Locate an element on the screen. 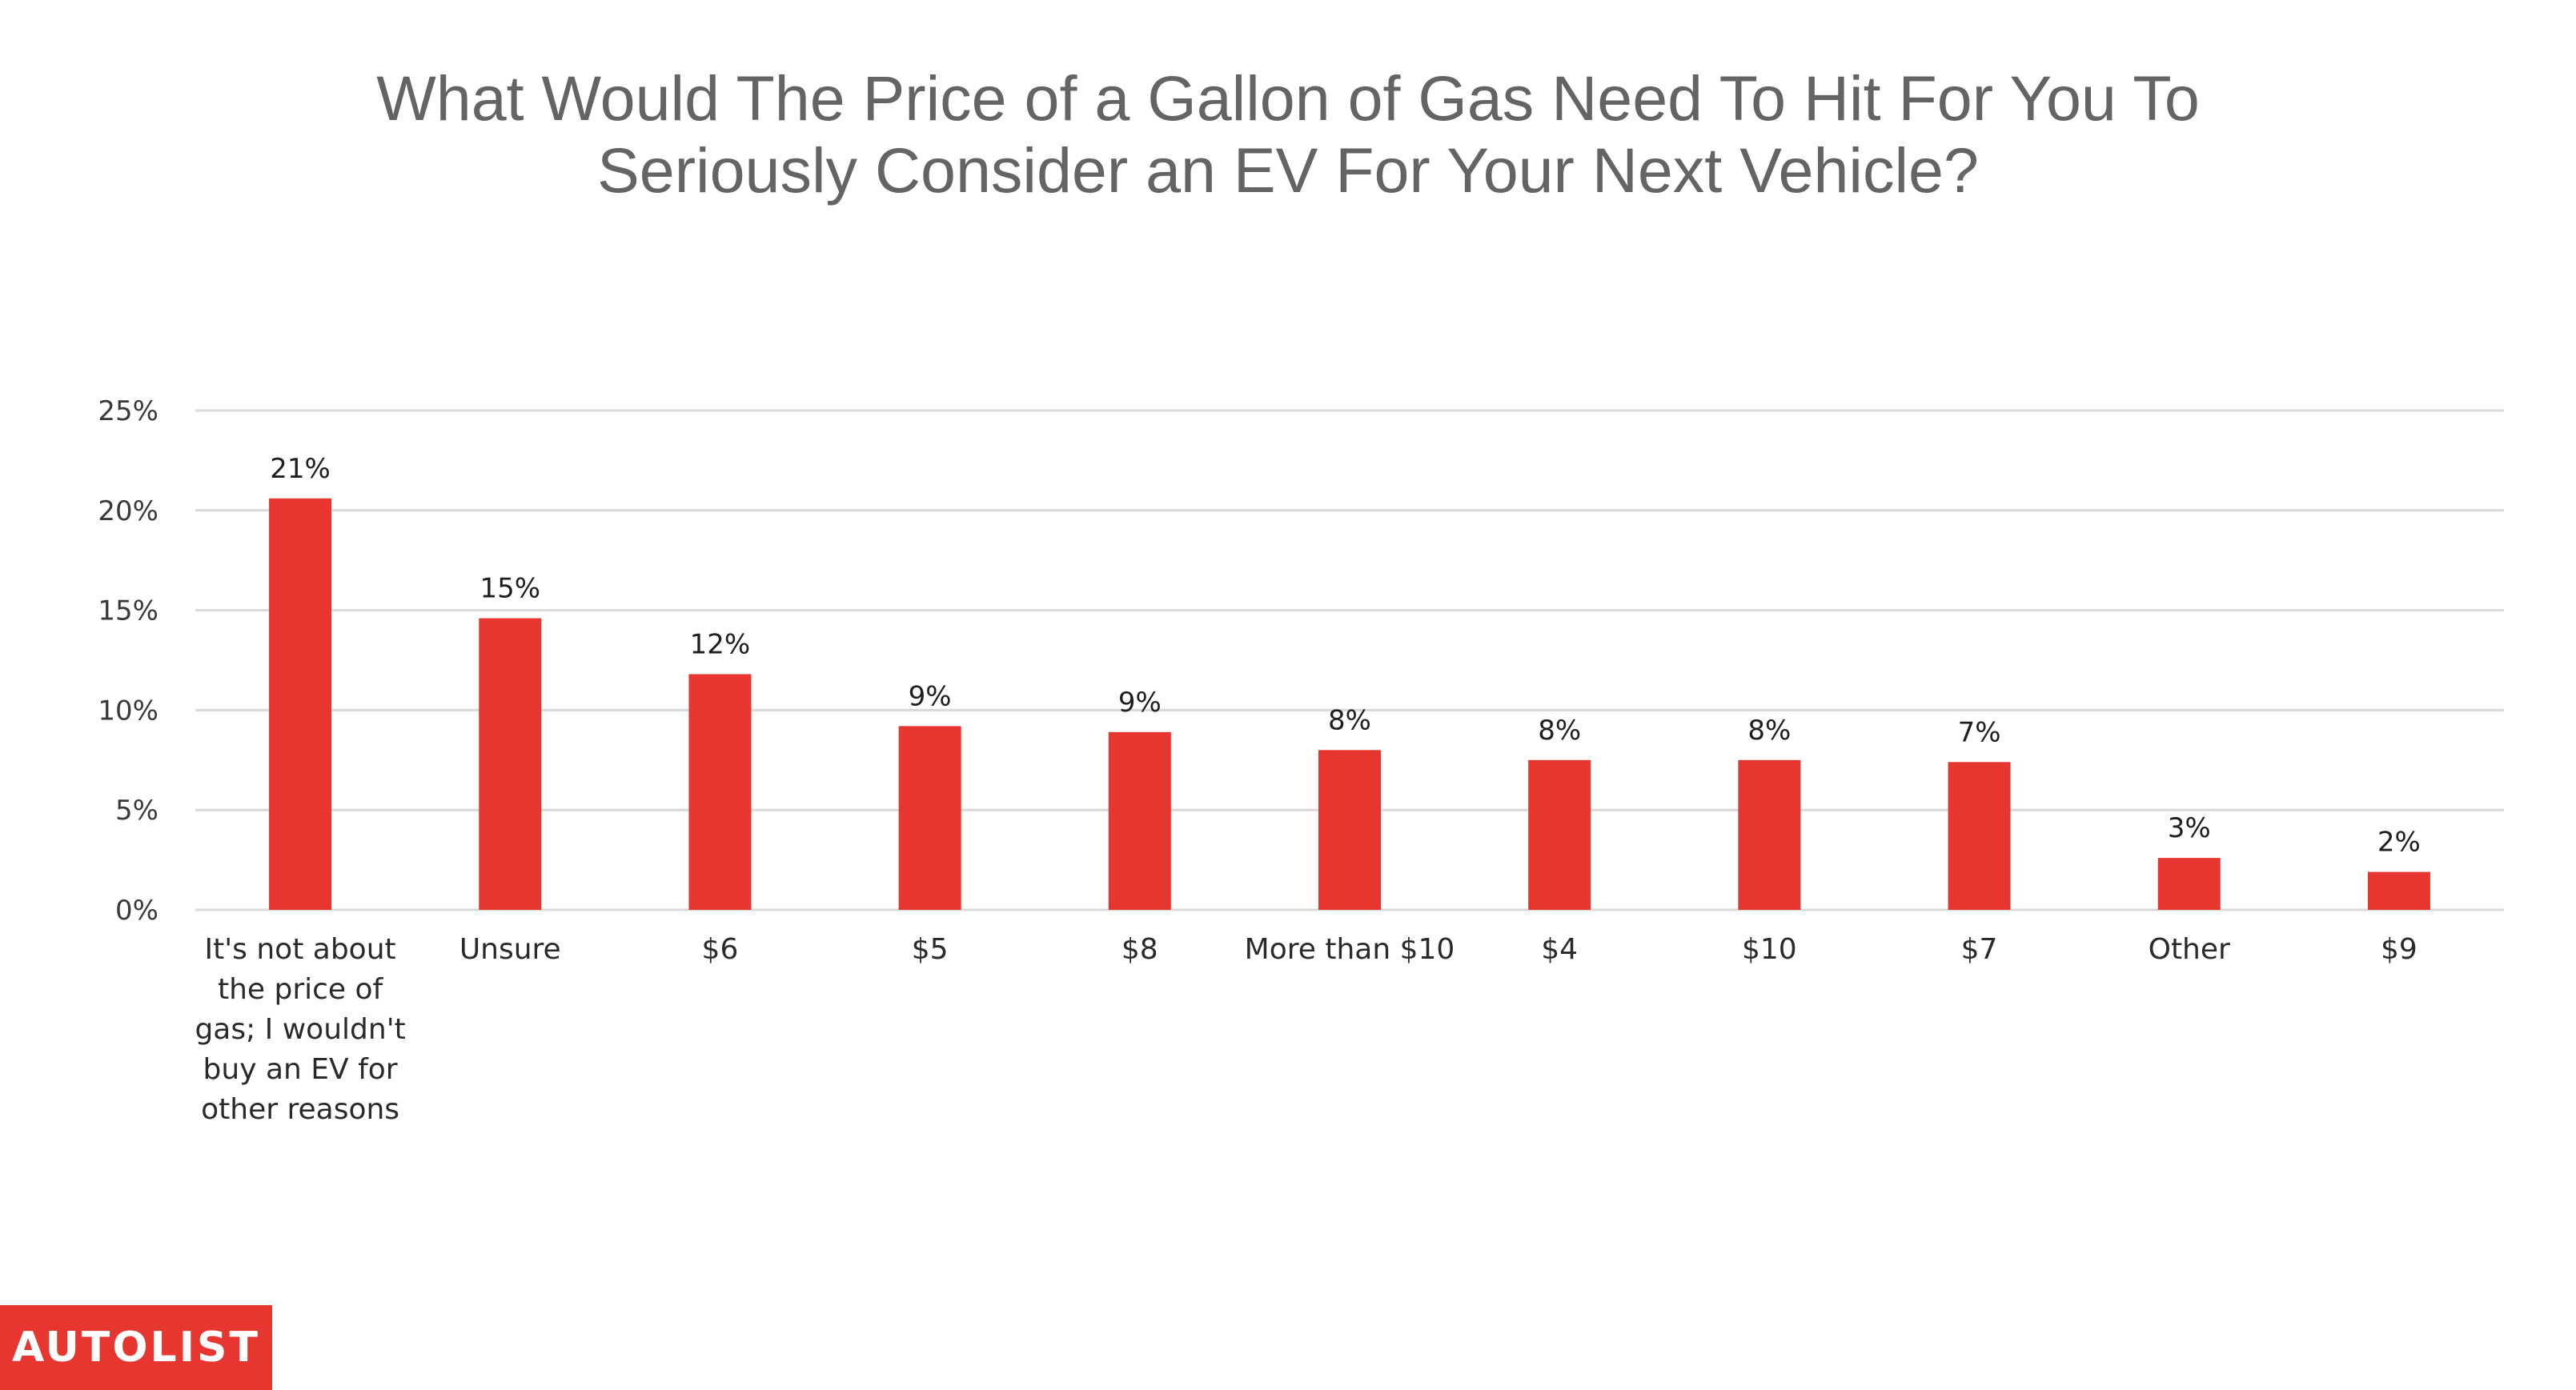 The image size is (2576, 1390). x-tick-label-line: $8 is located at coordinates (1139, 949).